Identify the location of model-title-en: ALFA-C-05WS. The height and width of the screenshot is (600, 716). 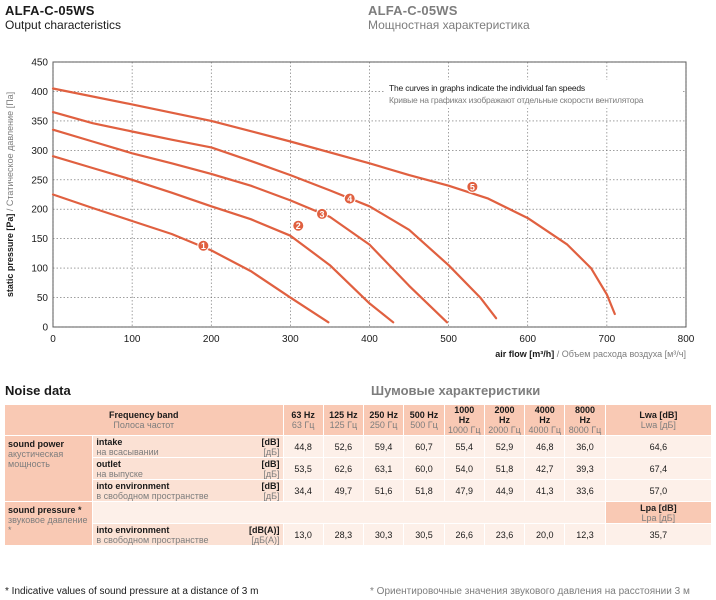
(50, 10).